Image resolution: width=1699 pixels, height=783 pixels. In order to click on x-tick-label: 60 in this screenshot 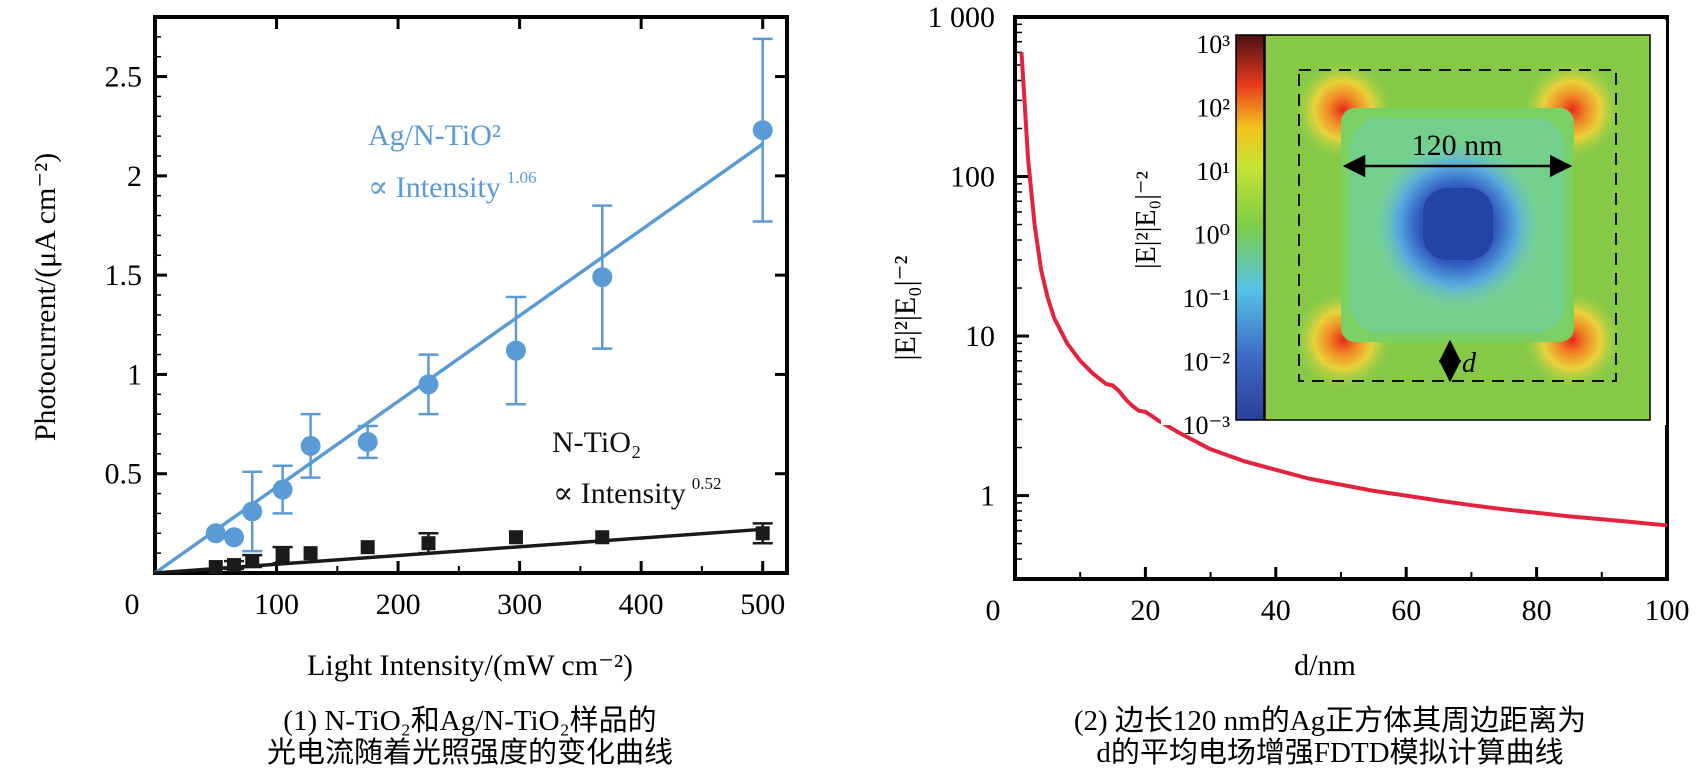, I will do `click(1406, 610)`.